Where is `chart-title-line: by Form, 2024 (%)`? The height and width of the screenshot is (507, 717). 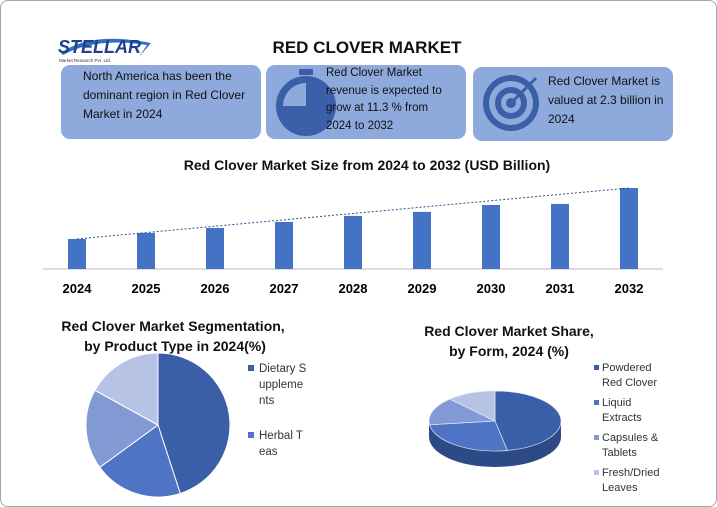
chart-title-line: by Form, 2024 (%) is located at coordinates (509, 351).